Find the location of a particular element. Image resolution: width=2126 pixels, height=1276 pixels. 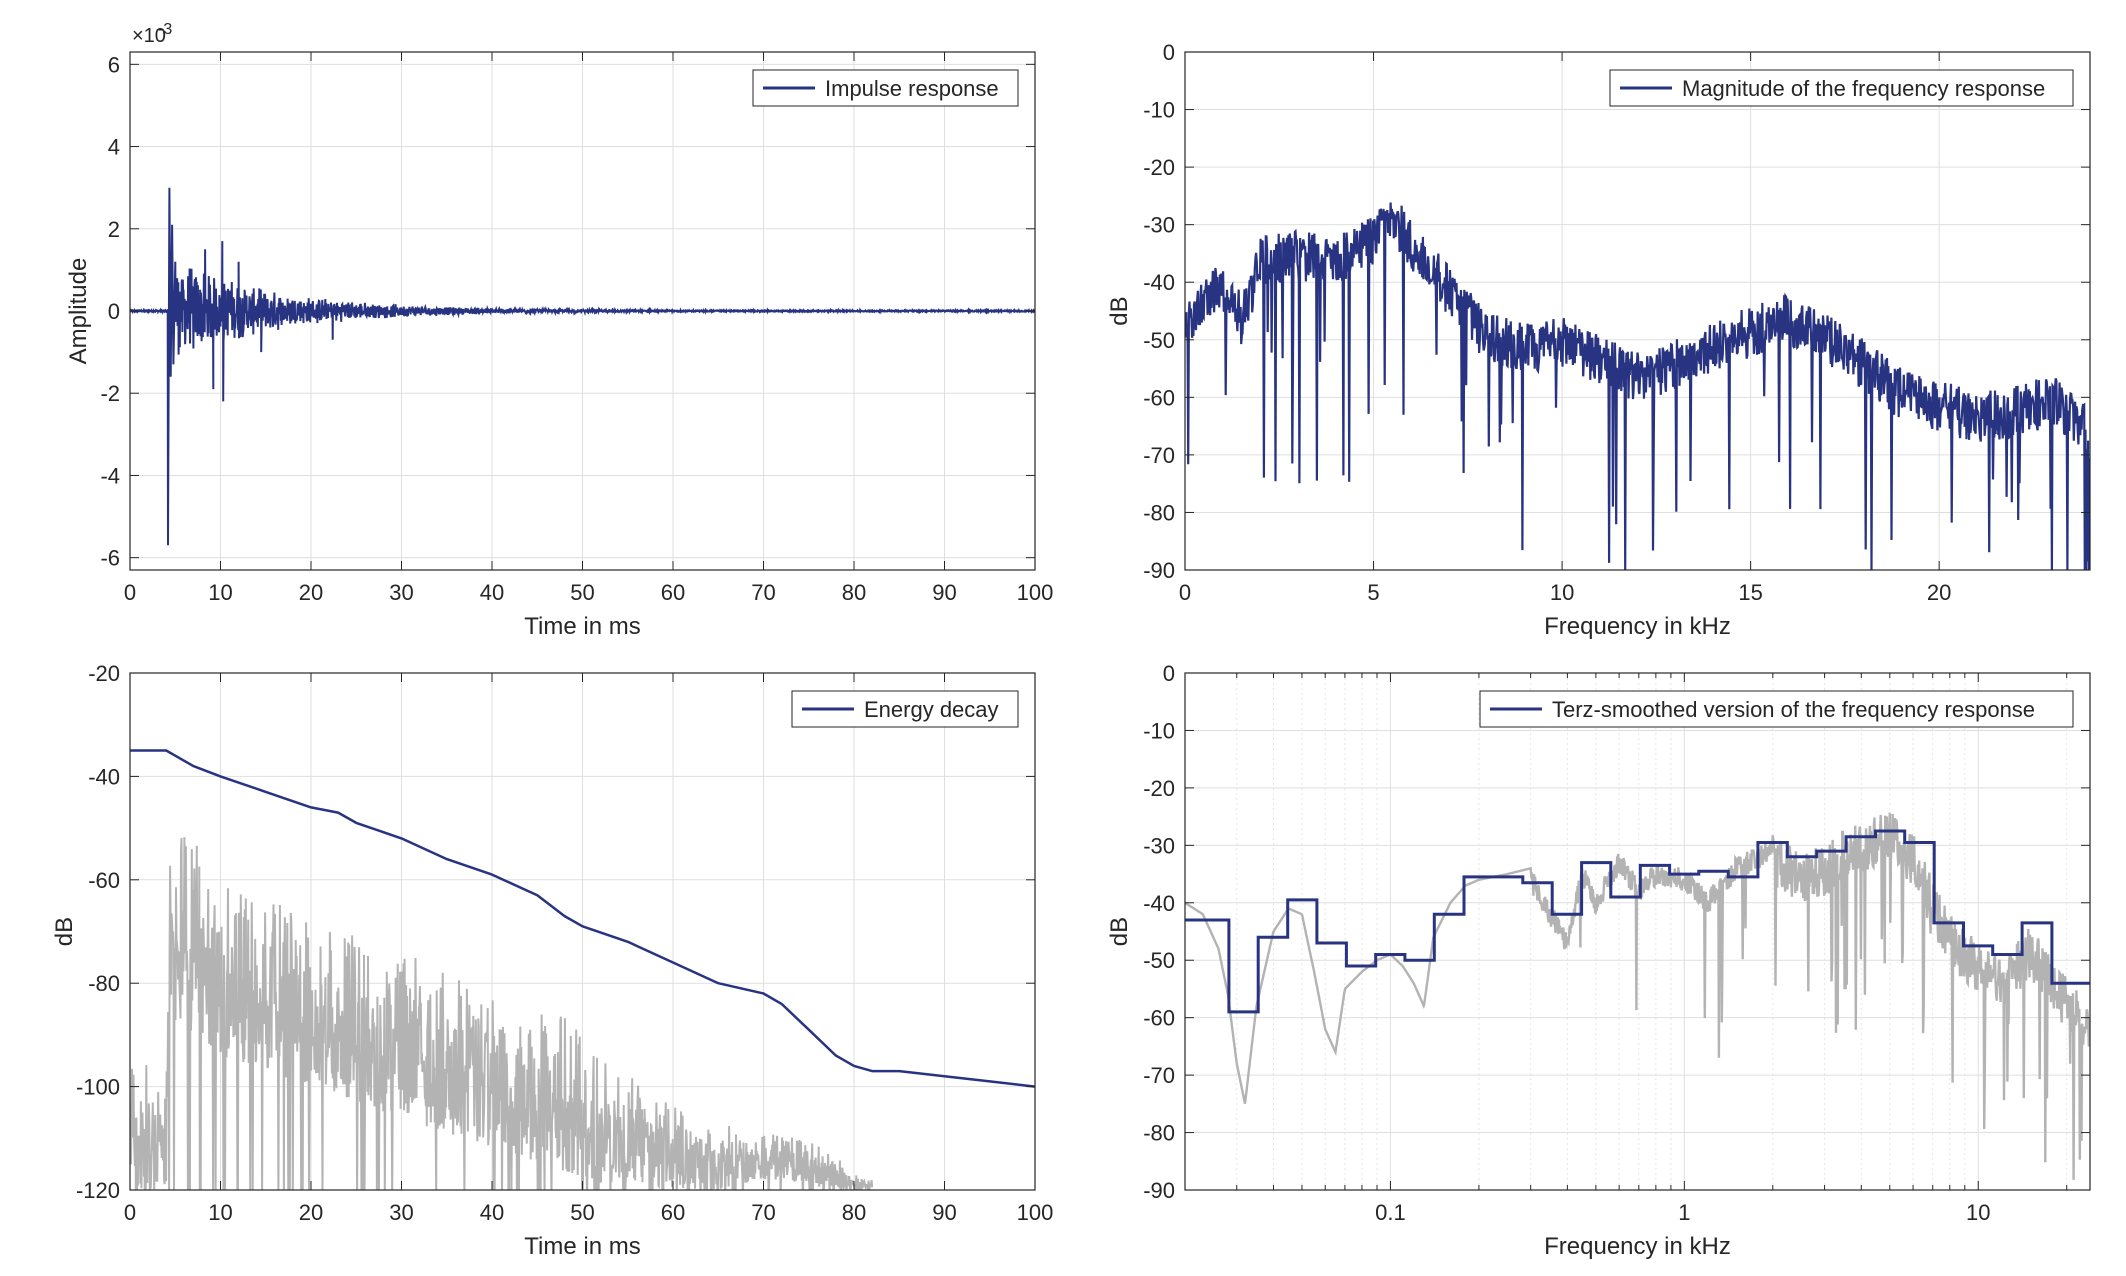

impulse-x-axis-label: Time in ms is located at coordinates (582, 626).